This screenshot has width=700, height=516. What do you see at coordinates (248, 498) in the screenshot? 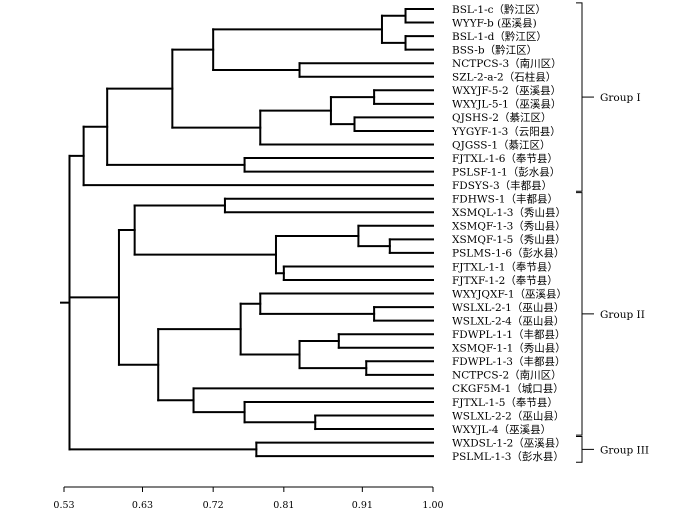
I see `x-axis: 0.53 0.63 0.72 0.81 0.91 1.00` at bounding box center [248, 498].